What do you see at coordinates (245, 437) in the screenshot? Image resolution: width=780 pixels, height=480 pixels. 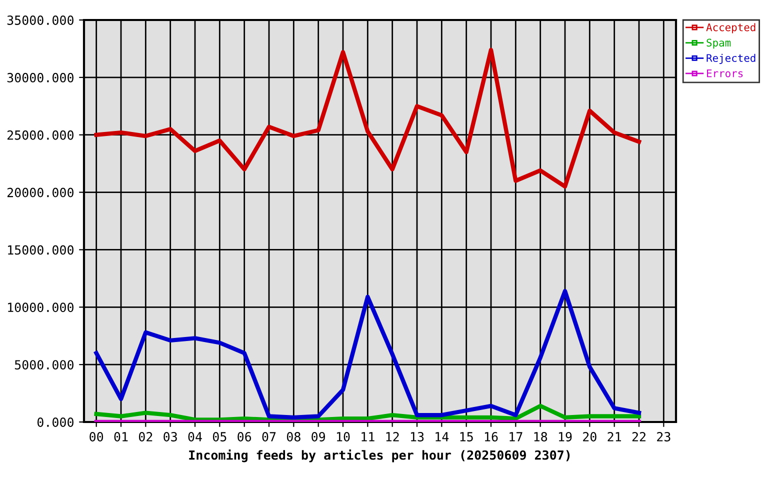 I see `x-tick-label: 06` at bounding box center [245, 437].